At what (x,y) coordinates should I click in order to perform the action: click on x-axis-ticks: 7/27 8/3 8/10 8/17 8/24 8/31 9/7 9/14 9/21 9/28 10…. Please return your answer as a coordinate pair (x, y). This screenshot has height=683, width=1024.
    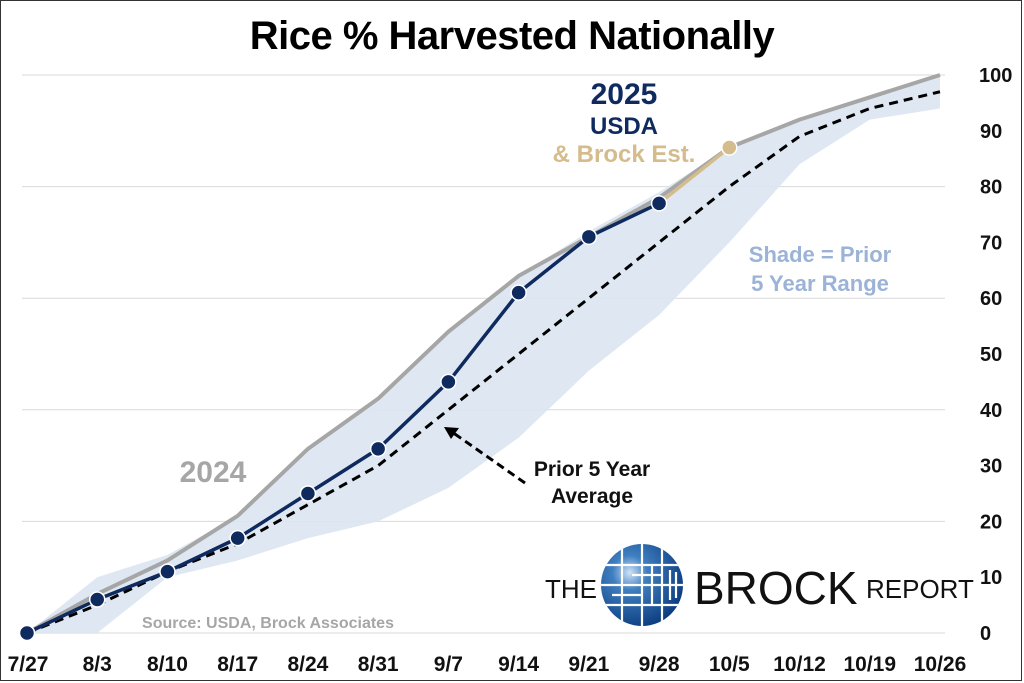
    Looking at the image, I should click on (487, 664).